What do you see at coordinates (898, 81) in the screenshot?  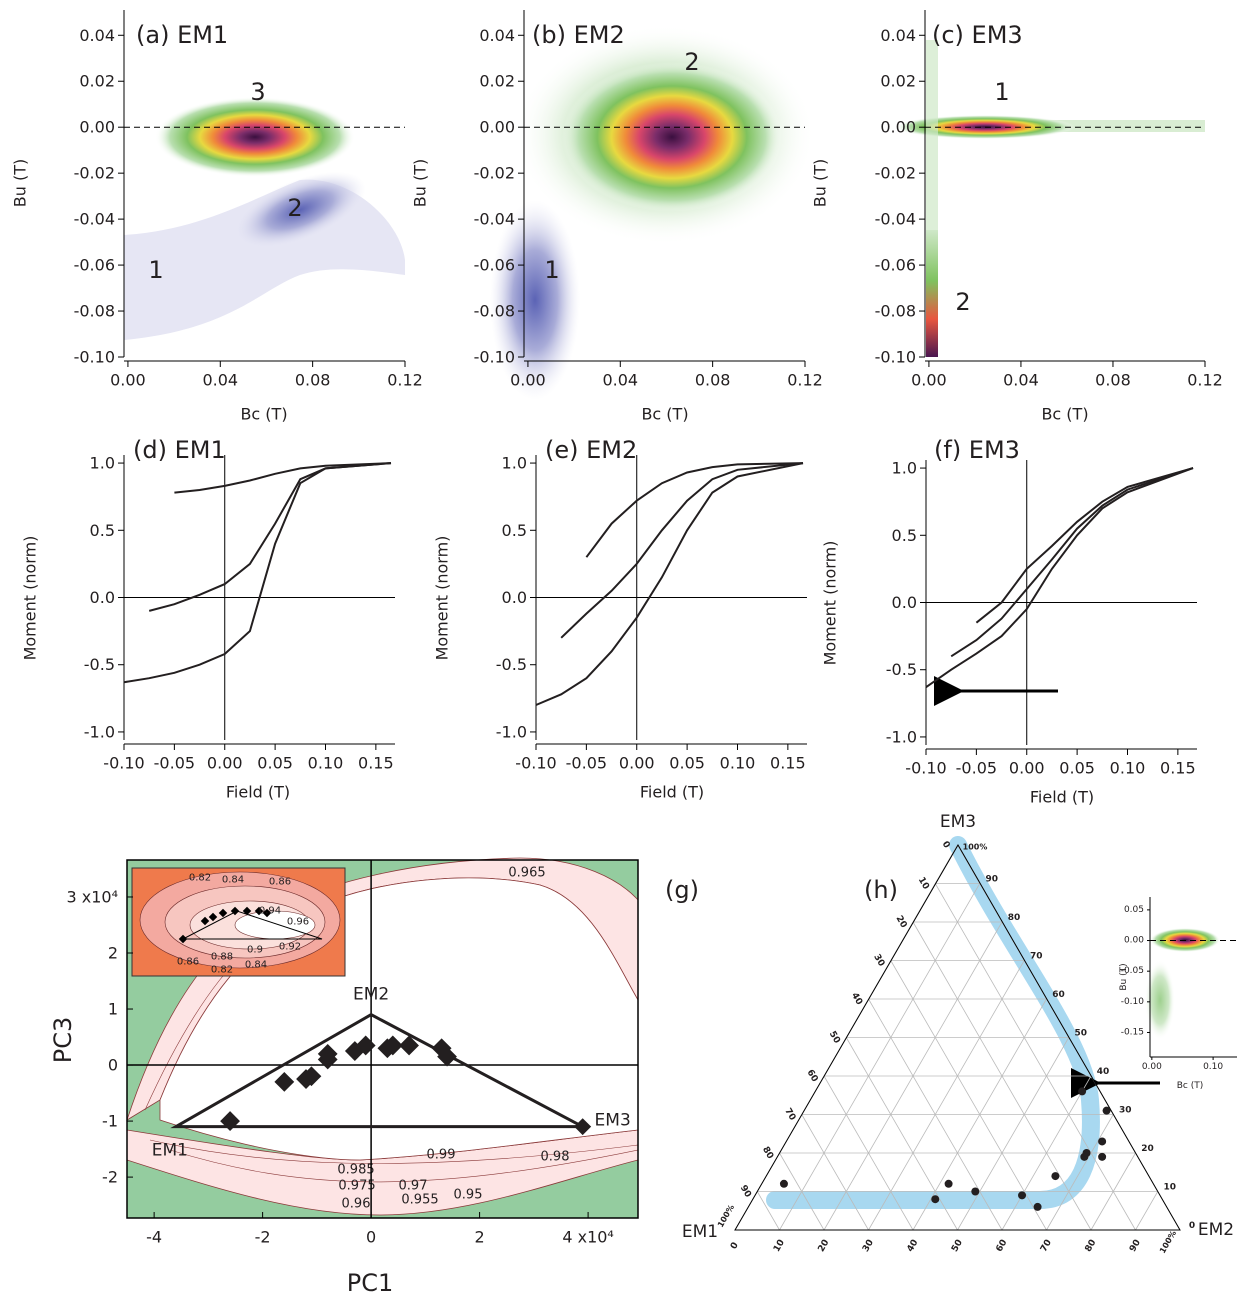 I see `y-tick-label: 0.02` at bounding box center [898, 81].